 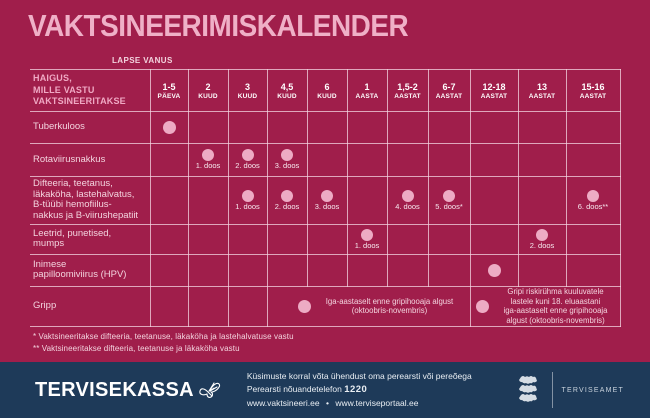 I want to click on tervisekassa-logo: TERVISEKASSA, so click(x=128, y=390).